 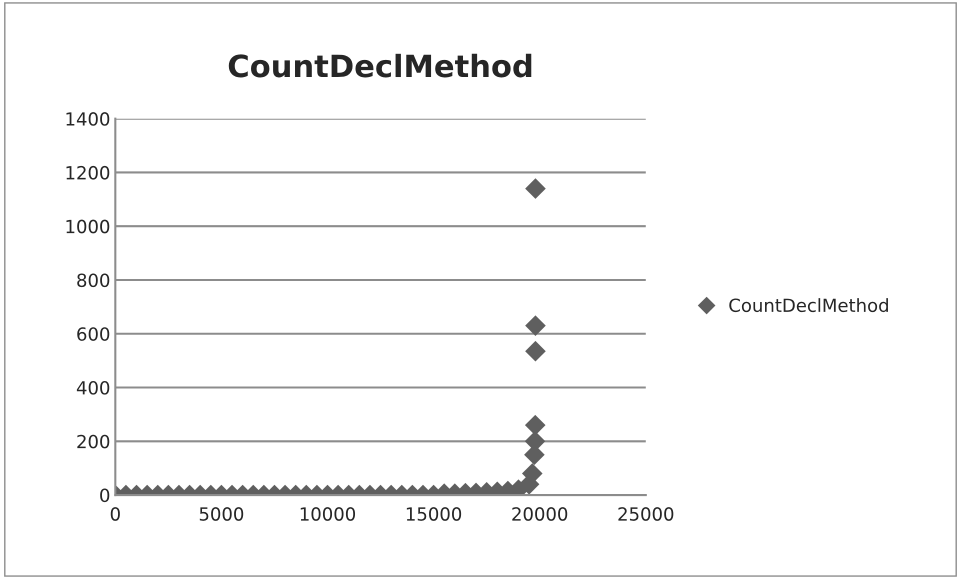 What do you see at coordinates (88, 119) in the screenshot?
I see `y-tick-label: 1400` at bounding box center [88, 119].